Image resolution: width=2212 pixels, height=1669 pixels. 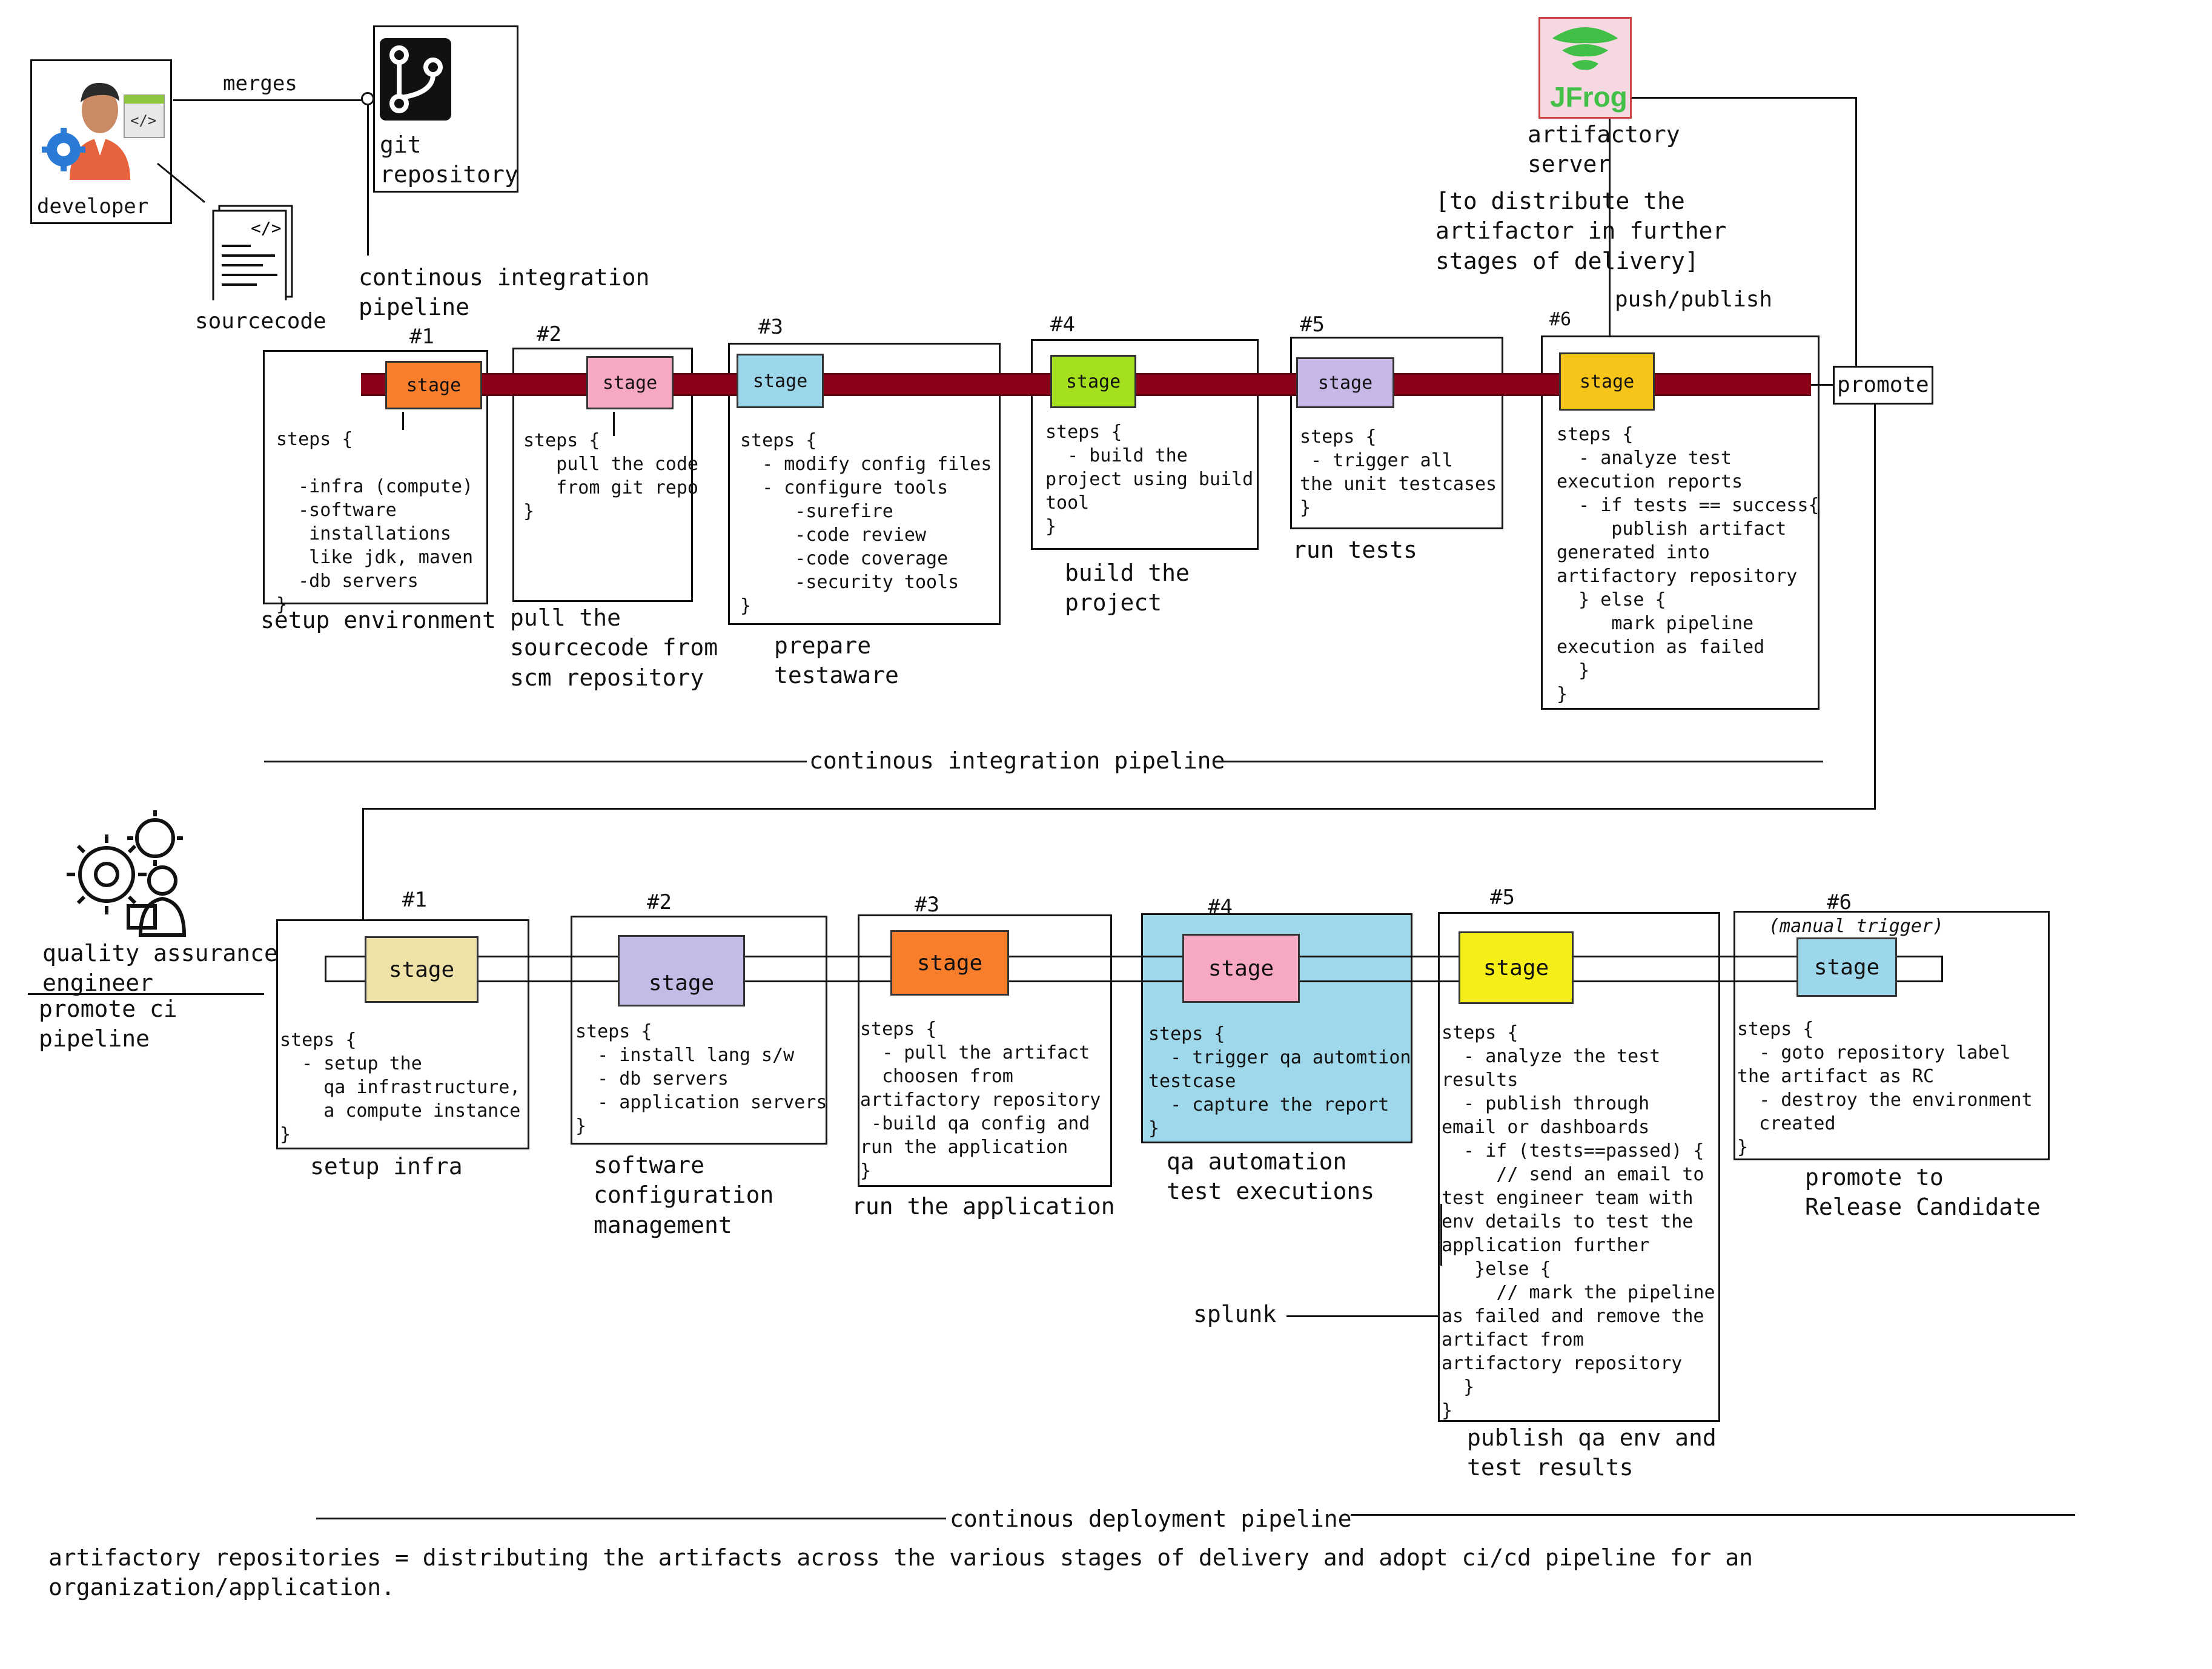 I want to click on qa-divider, so click(x=146, y=994).